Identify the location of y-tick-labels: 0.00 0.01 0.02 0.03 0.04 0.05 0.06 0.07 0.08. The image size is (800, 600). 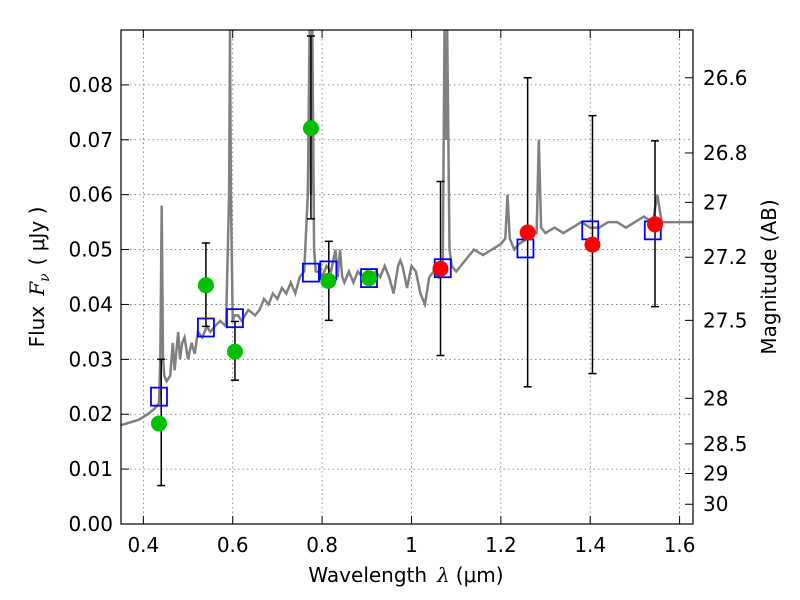
(90, 304).